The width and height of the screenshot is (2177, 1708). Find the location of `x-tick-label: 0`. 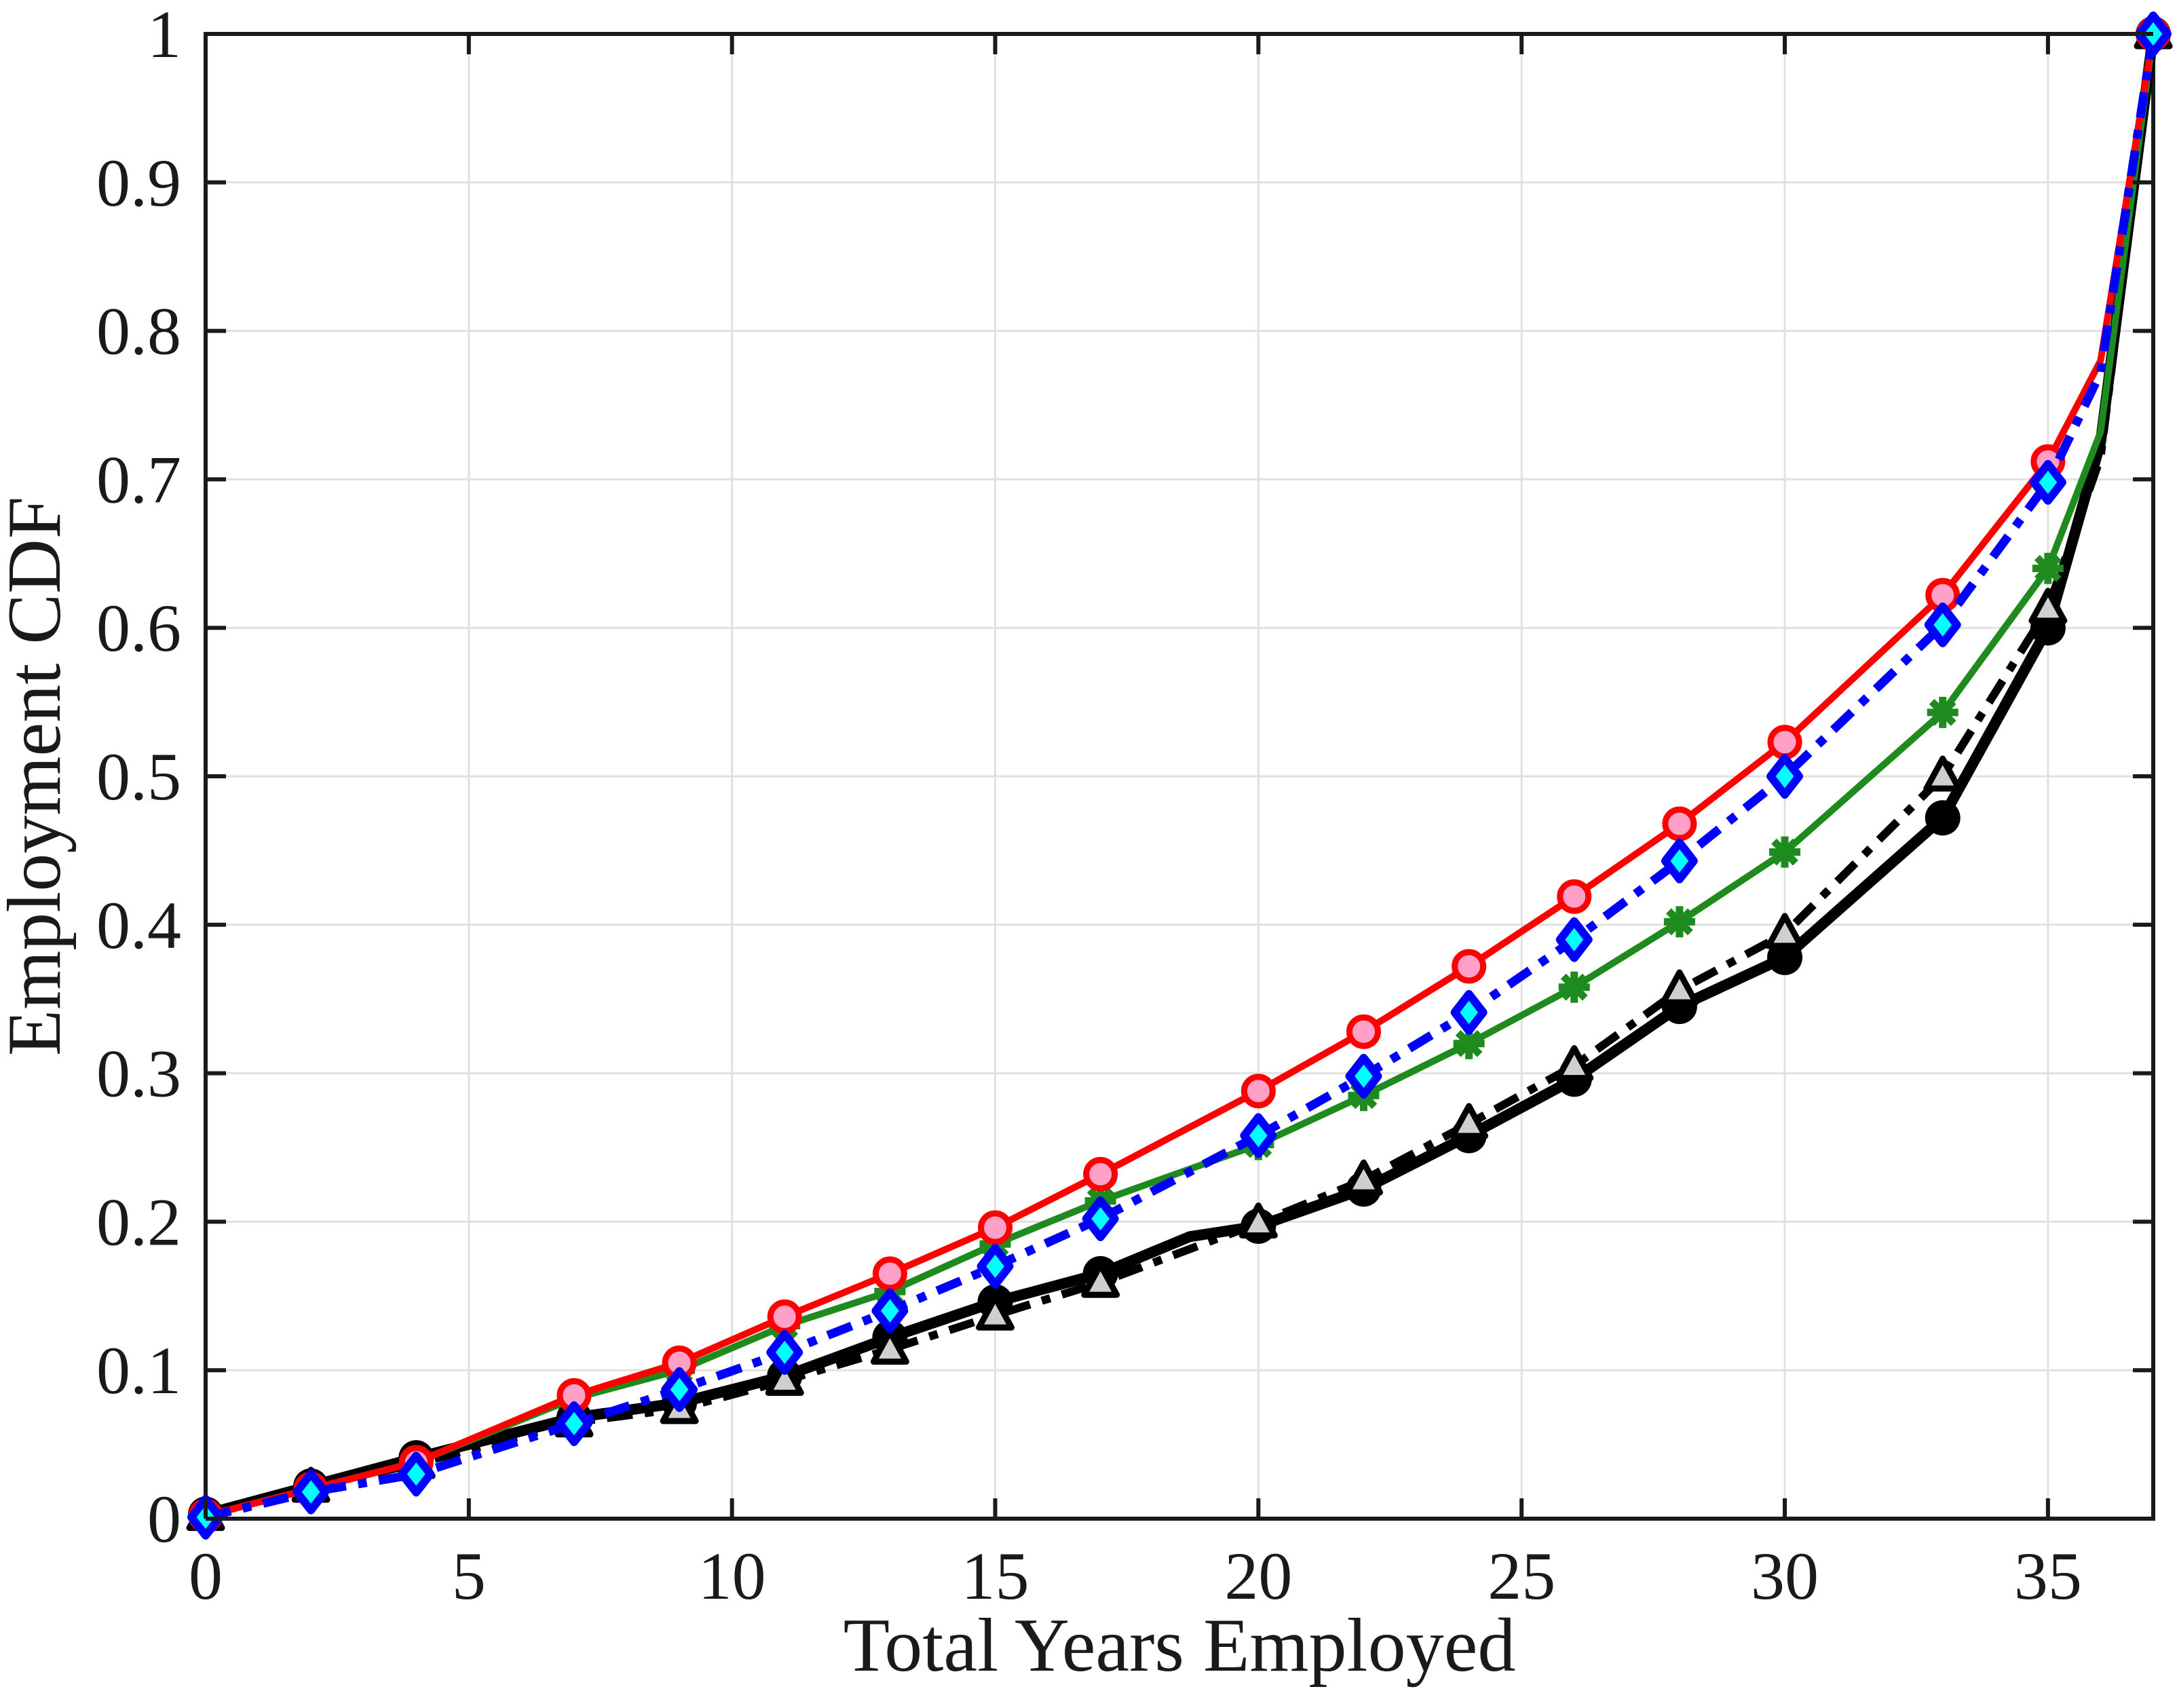

x-tick-label: 0 is located at coordinates (206, 1576).